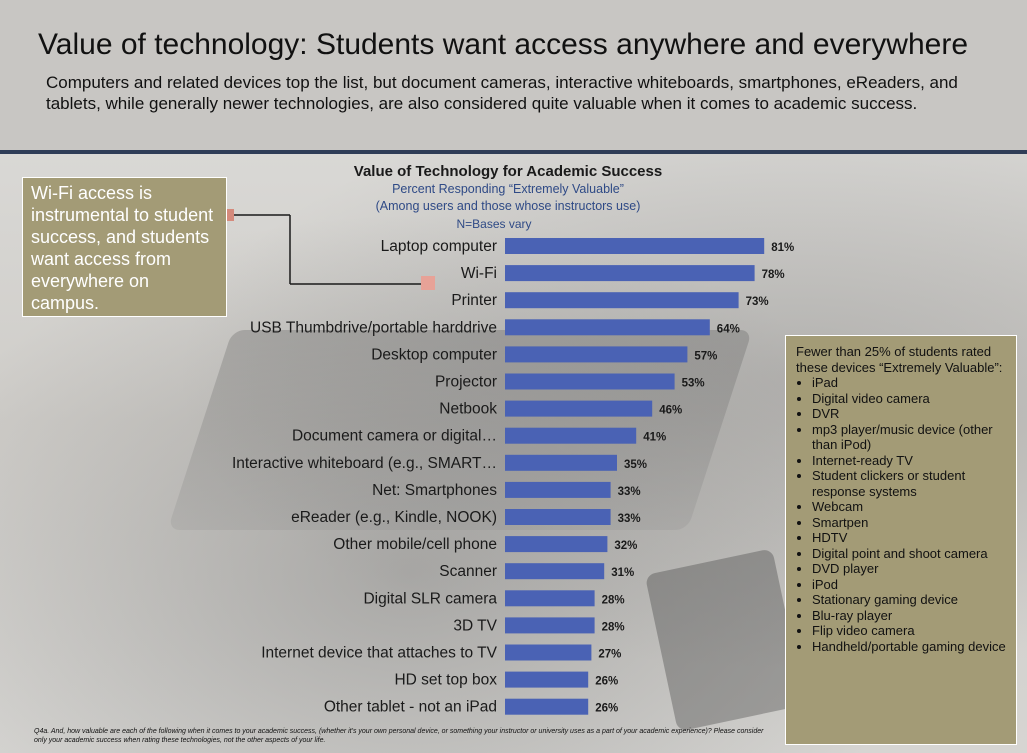 The image size is (1027, 753). I want to click on value-label: 41%, so click(654, 438).